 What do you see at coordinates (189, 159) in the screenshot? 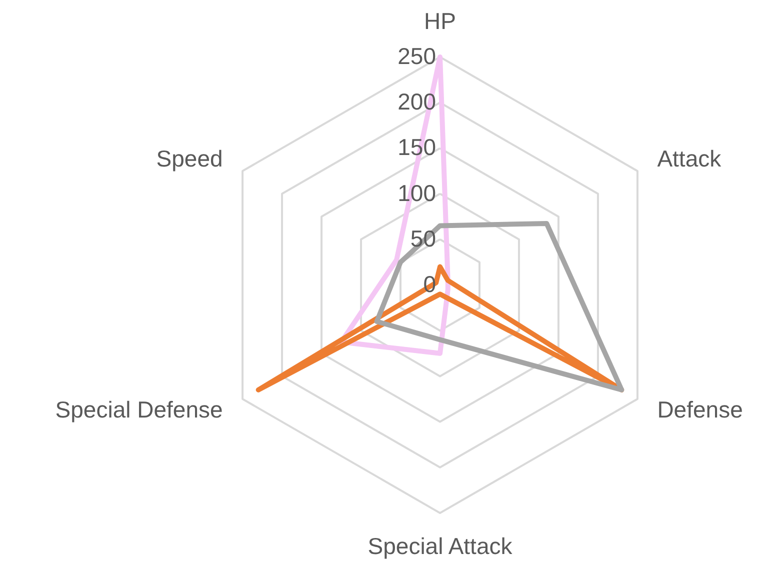
I see `spoke-label: Speed` at bounding box center [189, 159].